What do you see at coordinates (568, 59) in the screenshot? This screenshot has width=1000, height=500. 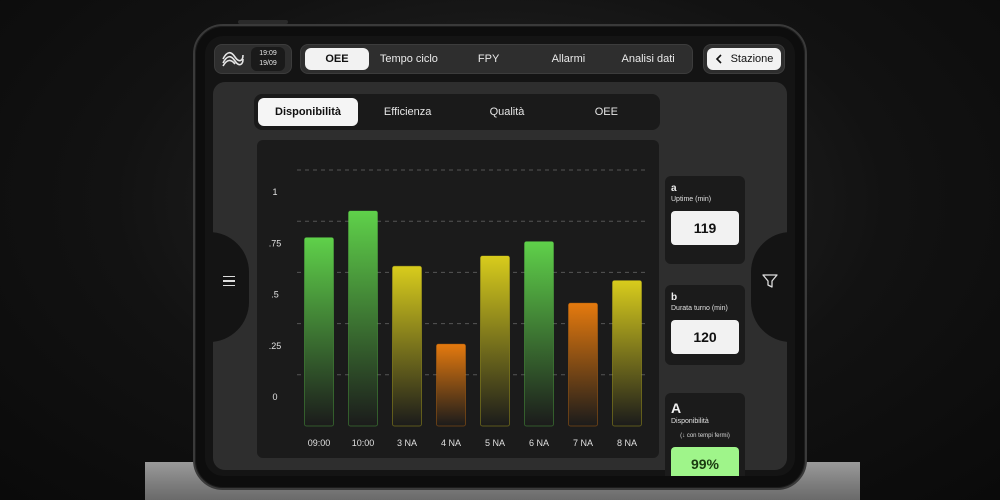 I see `tab-allarmi: Allarmi` at bounding box center [568, 59].